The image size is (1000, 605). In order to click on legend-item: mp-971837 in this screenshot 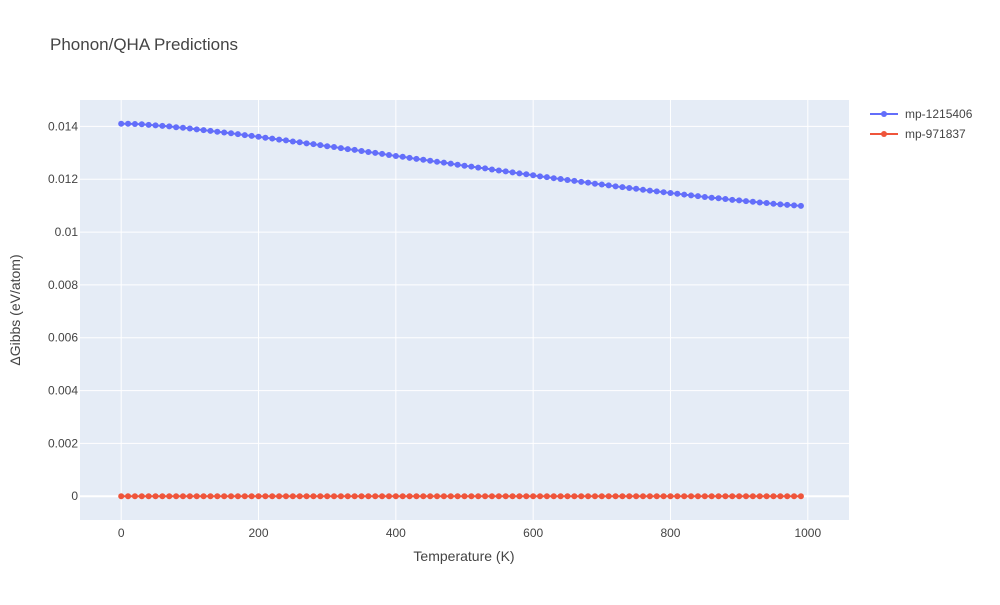, I will do `click(918, 134)`.